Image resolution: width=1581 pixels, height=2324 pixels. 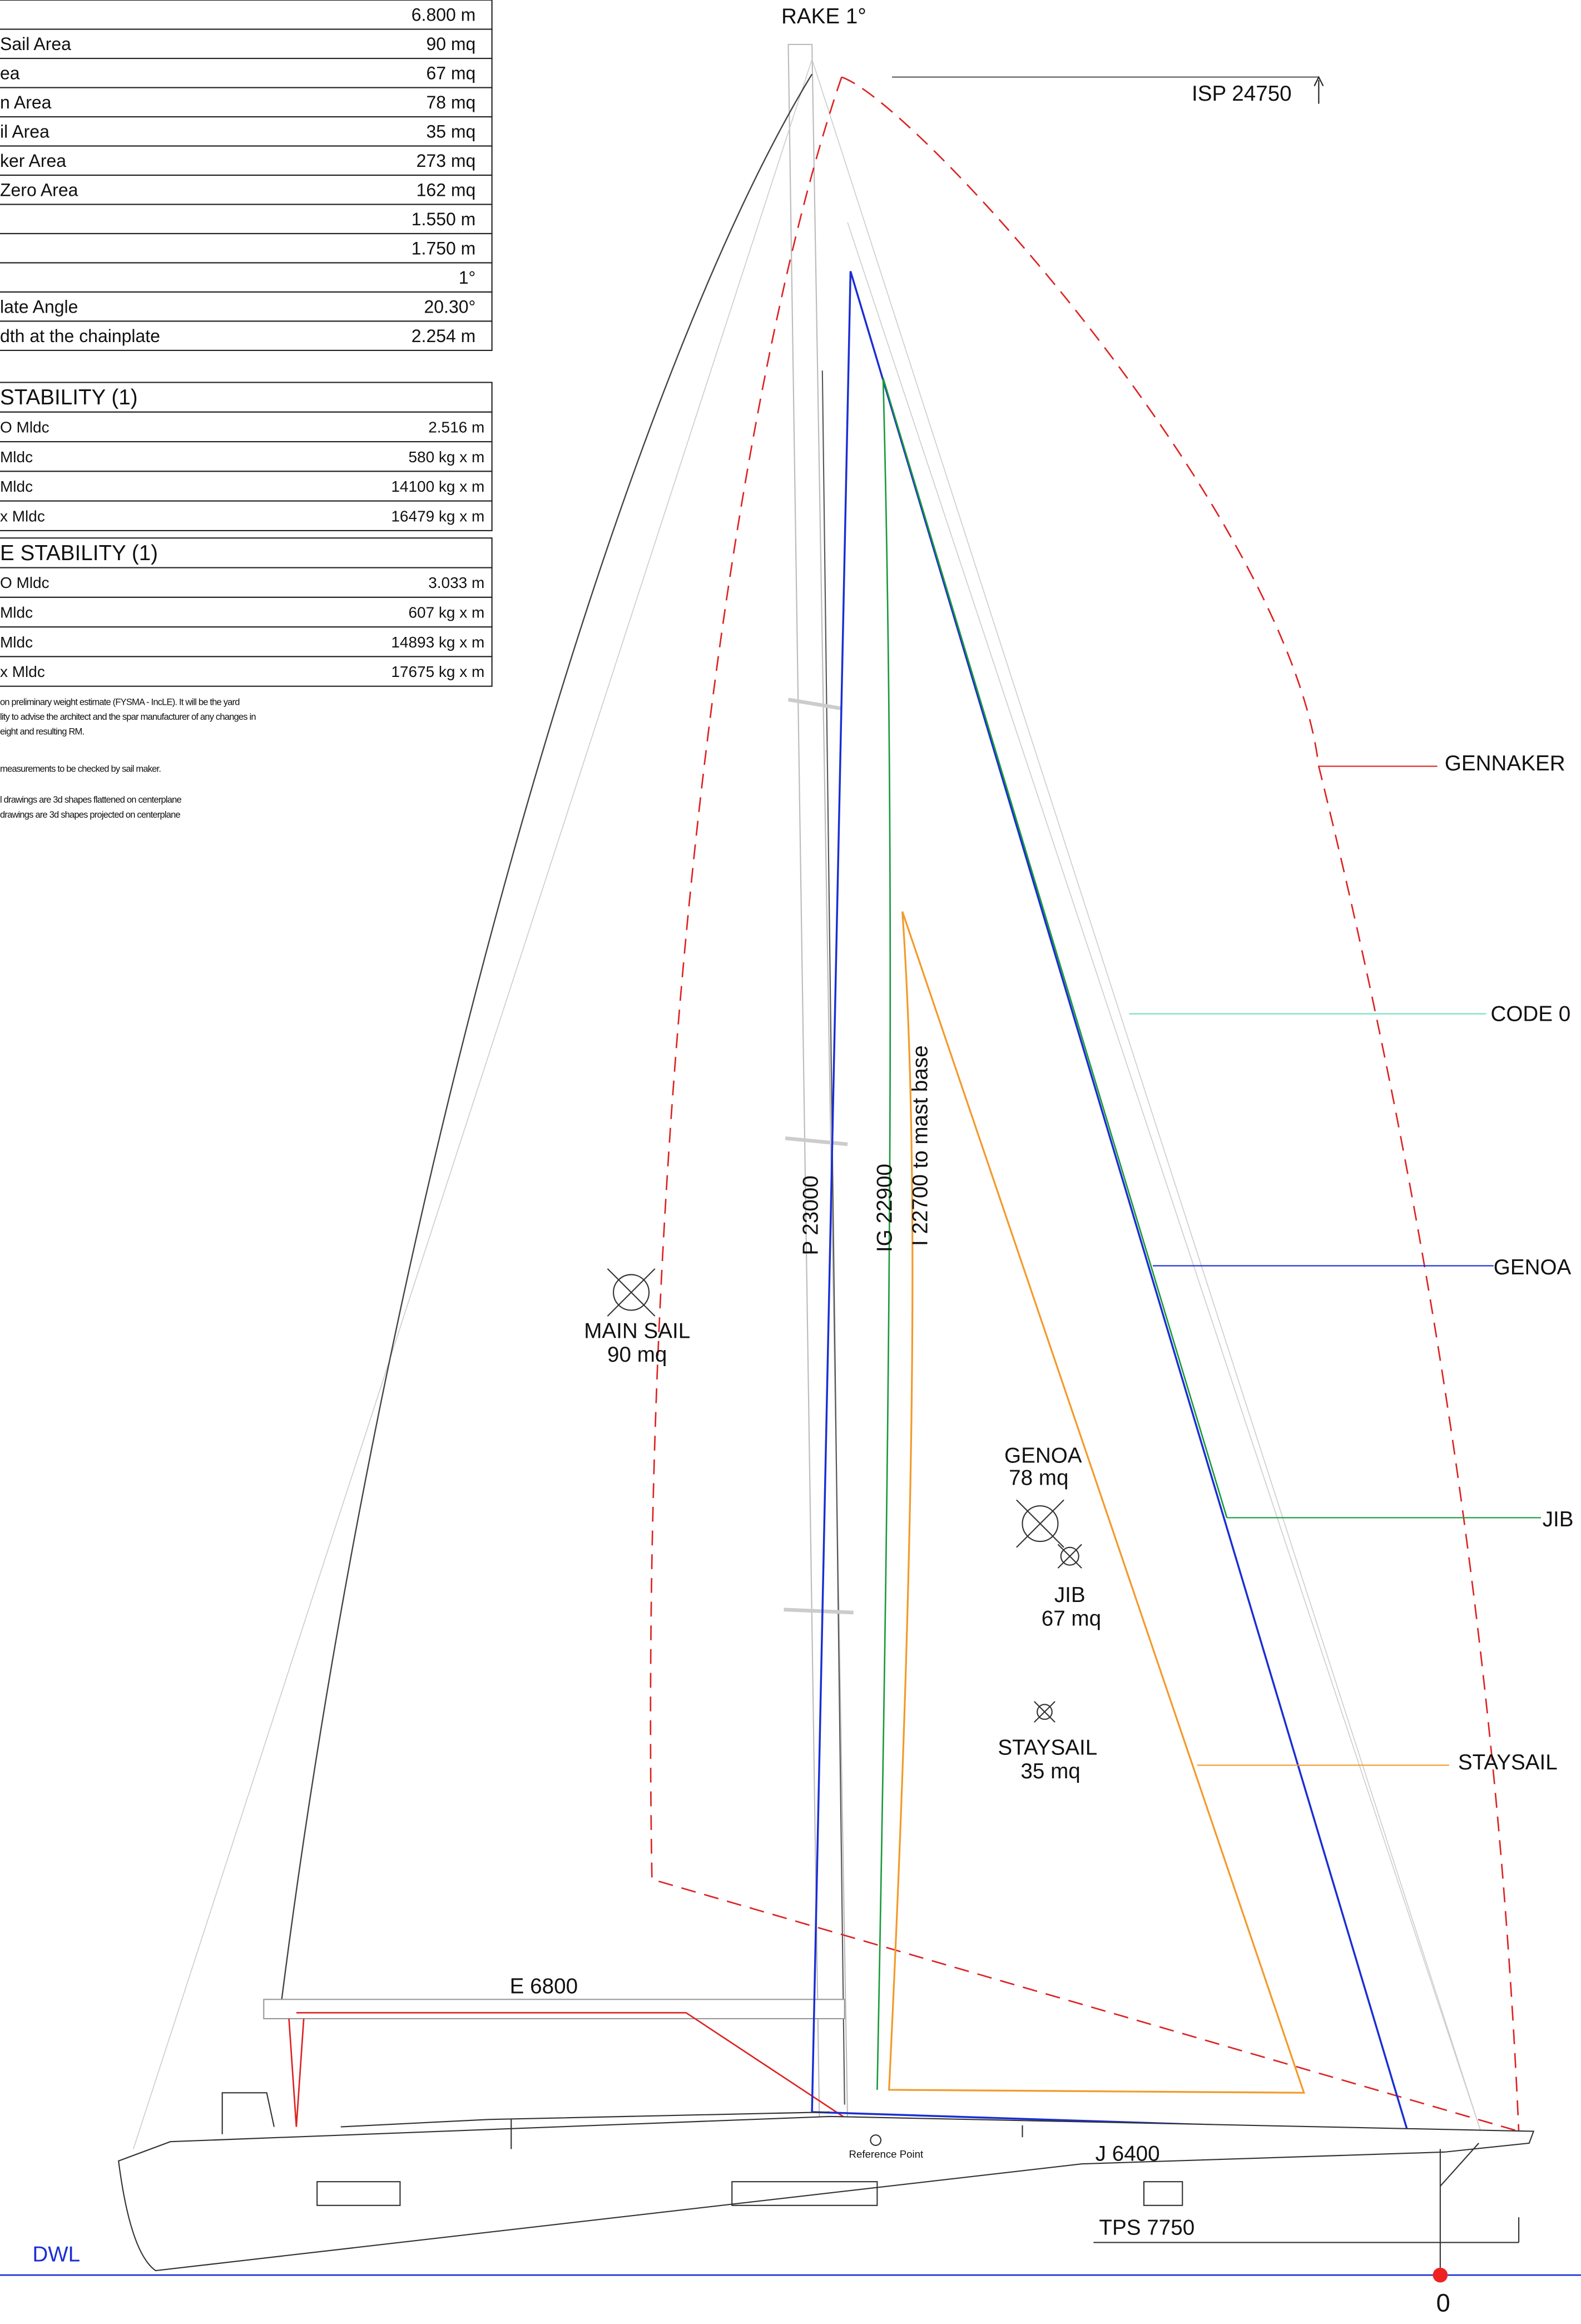 I want to click on row-value: 2.516 m, so click(x=456, y=427).